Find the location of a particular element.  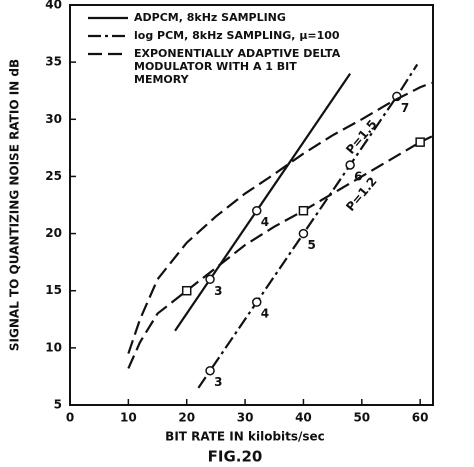

y-tick-label: 5 is located at coordinates (58, 405).